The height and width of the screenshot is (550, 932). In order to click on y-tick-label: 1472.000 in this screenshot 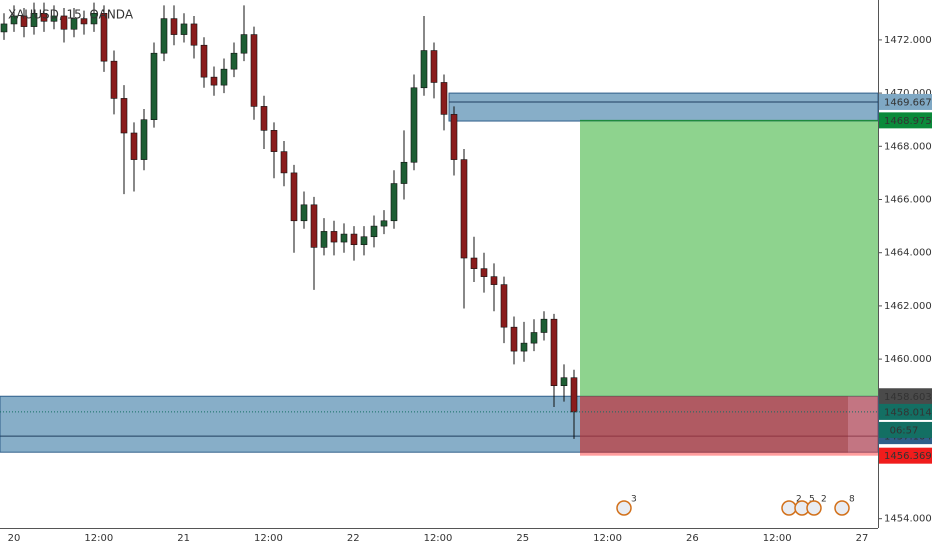, I will do `click(908, 40)`.